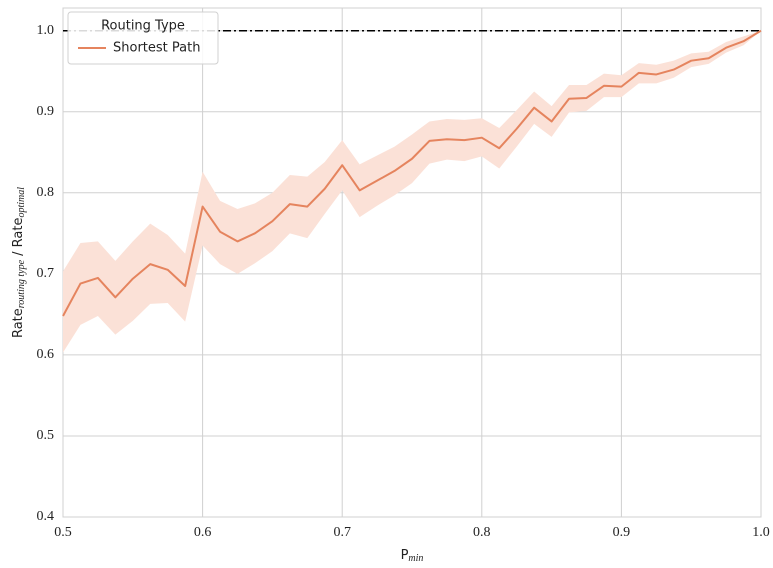  What do you see at coordinates (46, 273) in the screenshot?
I see `y-tick-label: 0.7` at bounding box center [46, 273].